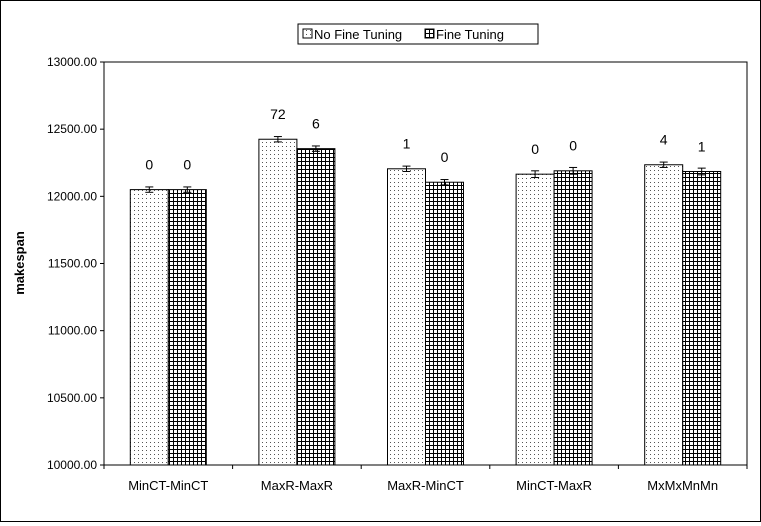 The width and height of the screenshot is (761, 526). Describe the element at coordinates (554, 485) in the screenshot. I see `x-tick-label: MinCT-MaxR` at that location.